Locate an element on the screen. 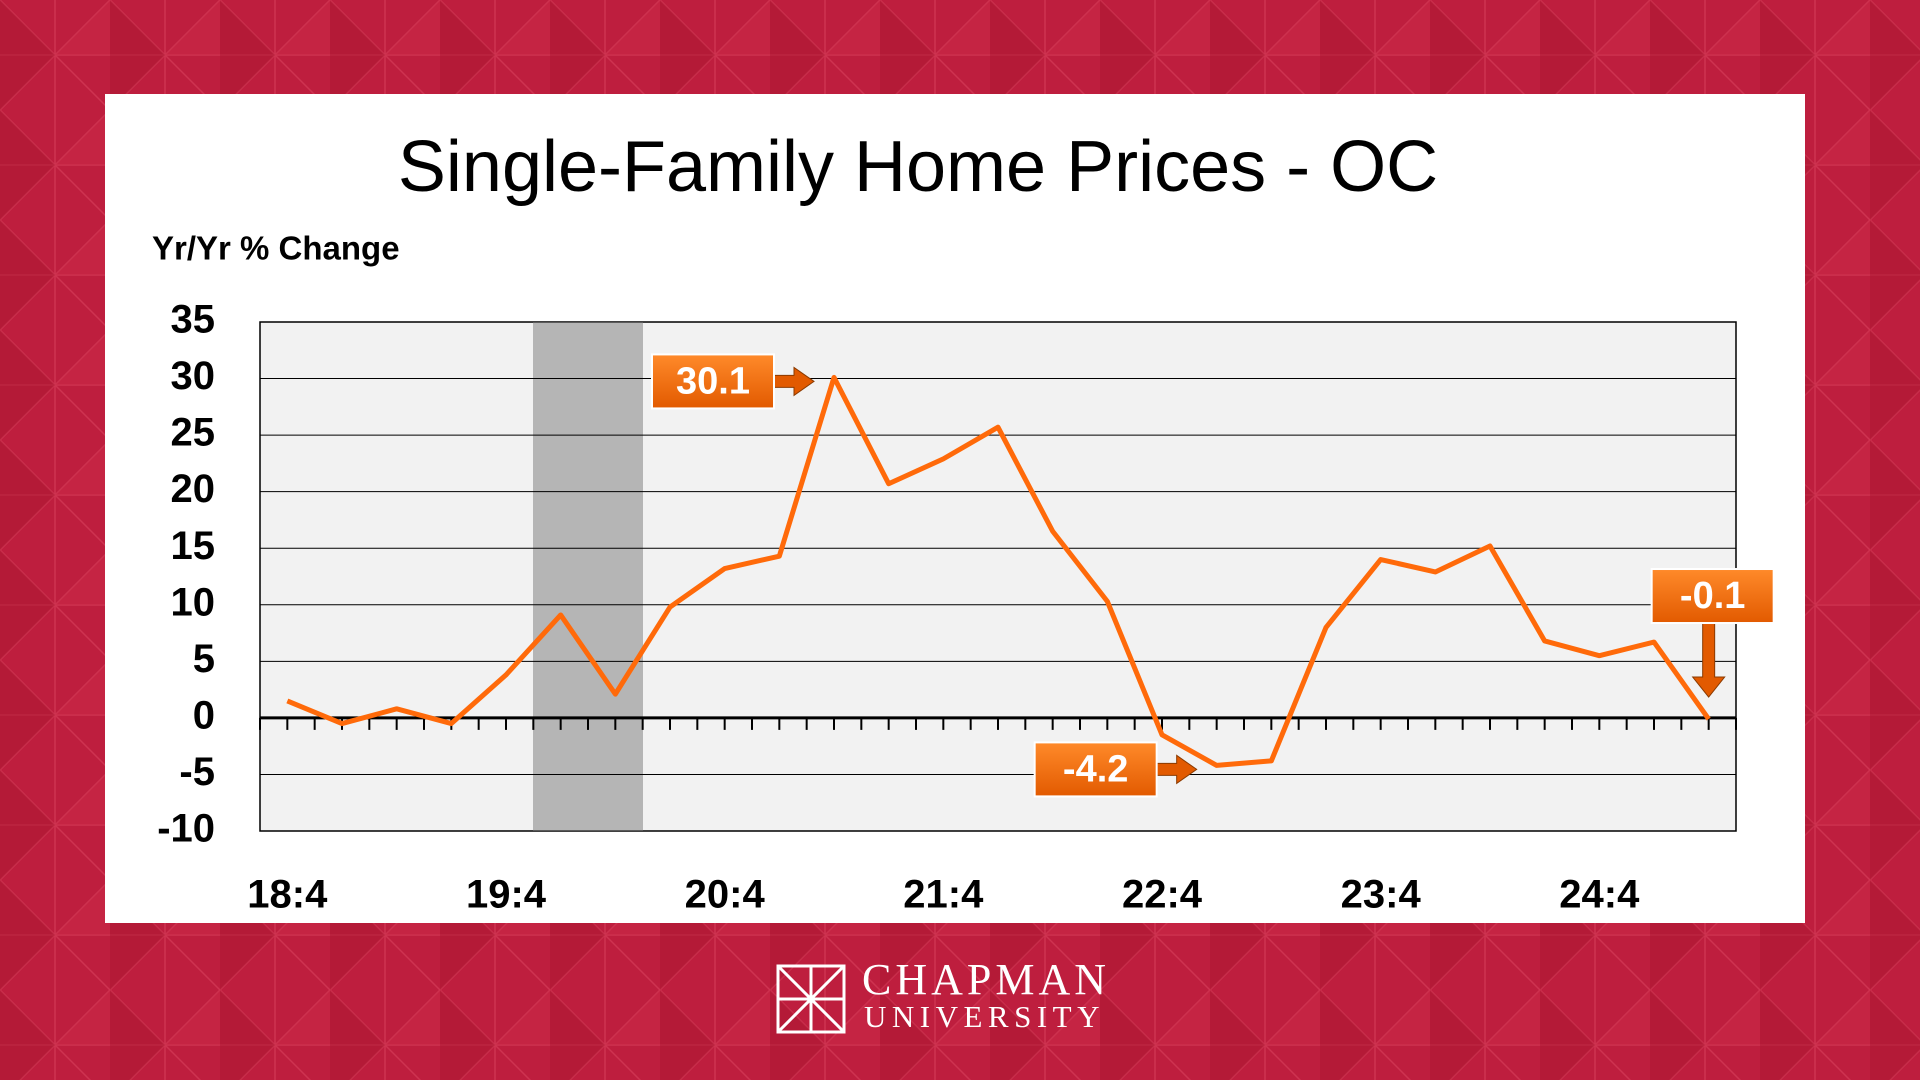  shaded-period is located at coordinates (588, 576).